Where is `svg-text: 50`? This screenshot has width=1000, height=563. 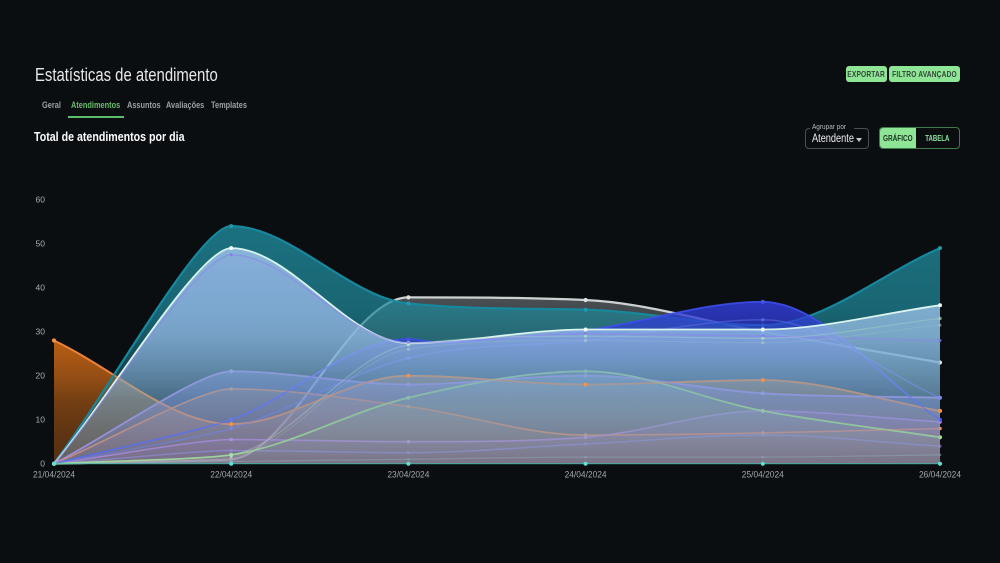 svg-text: 50 is located at coordinates (41, 244).